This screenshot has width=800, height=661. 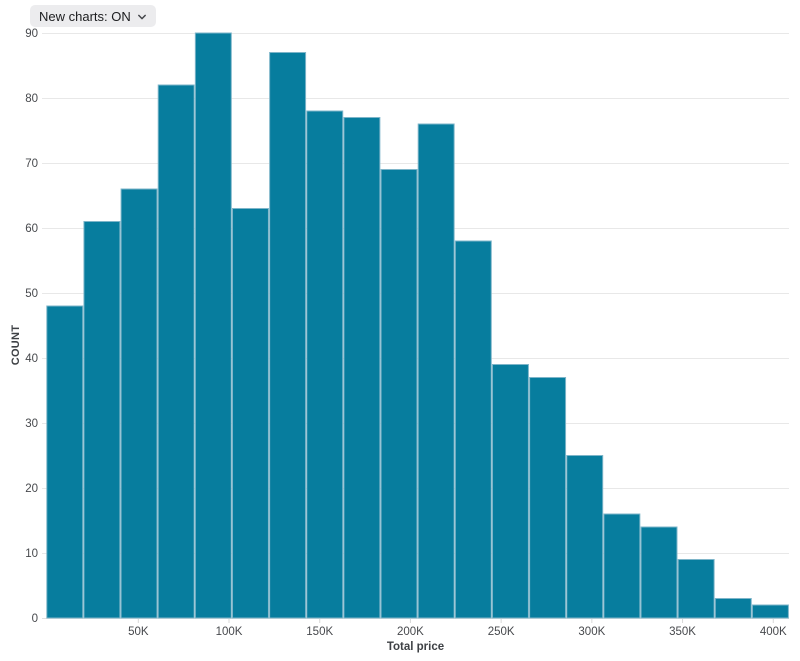 I want to click on y-tick-label: 60, so click(x=31, y=229).